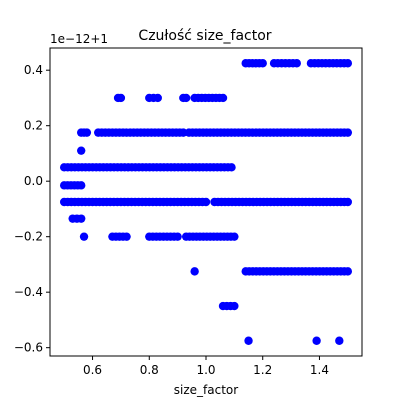 Image resolution: width=400 pixels, height=400 pixels. I want to click on y-tick-label: 0.2, so click(33, 126).